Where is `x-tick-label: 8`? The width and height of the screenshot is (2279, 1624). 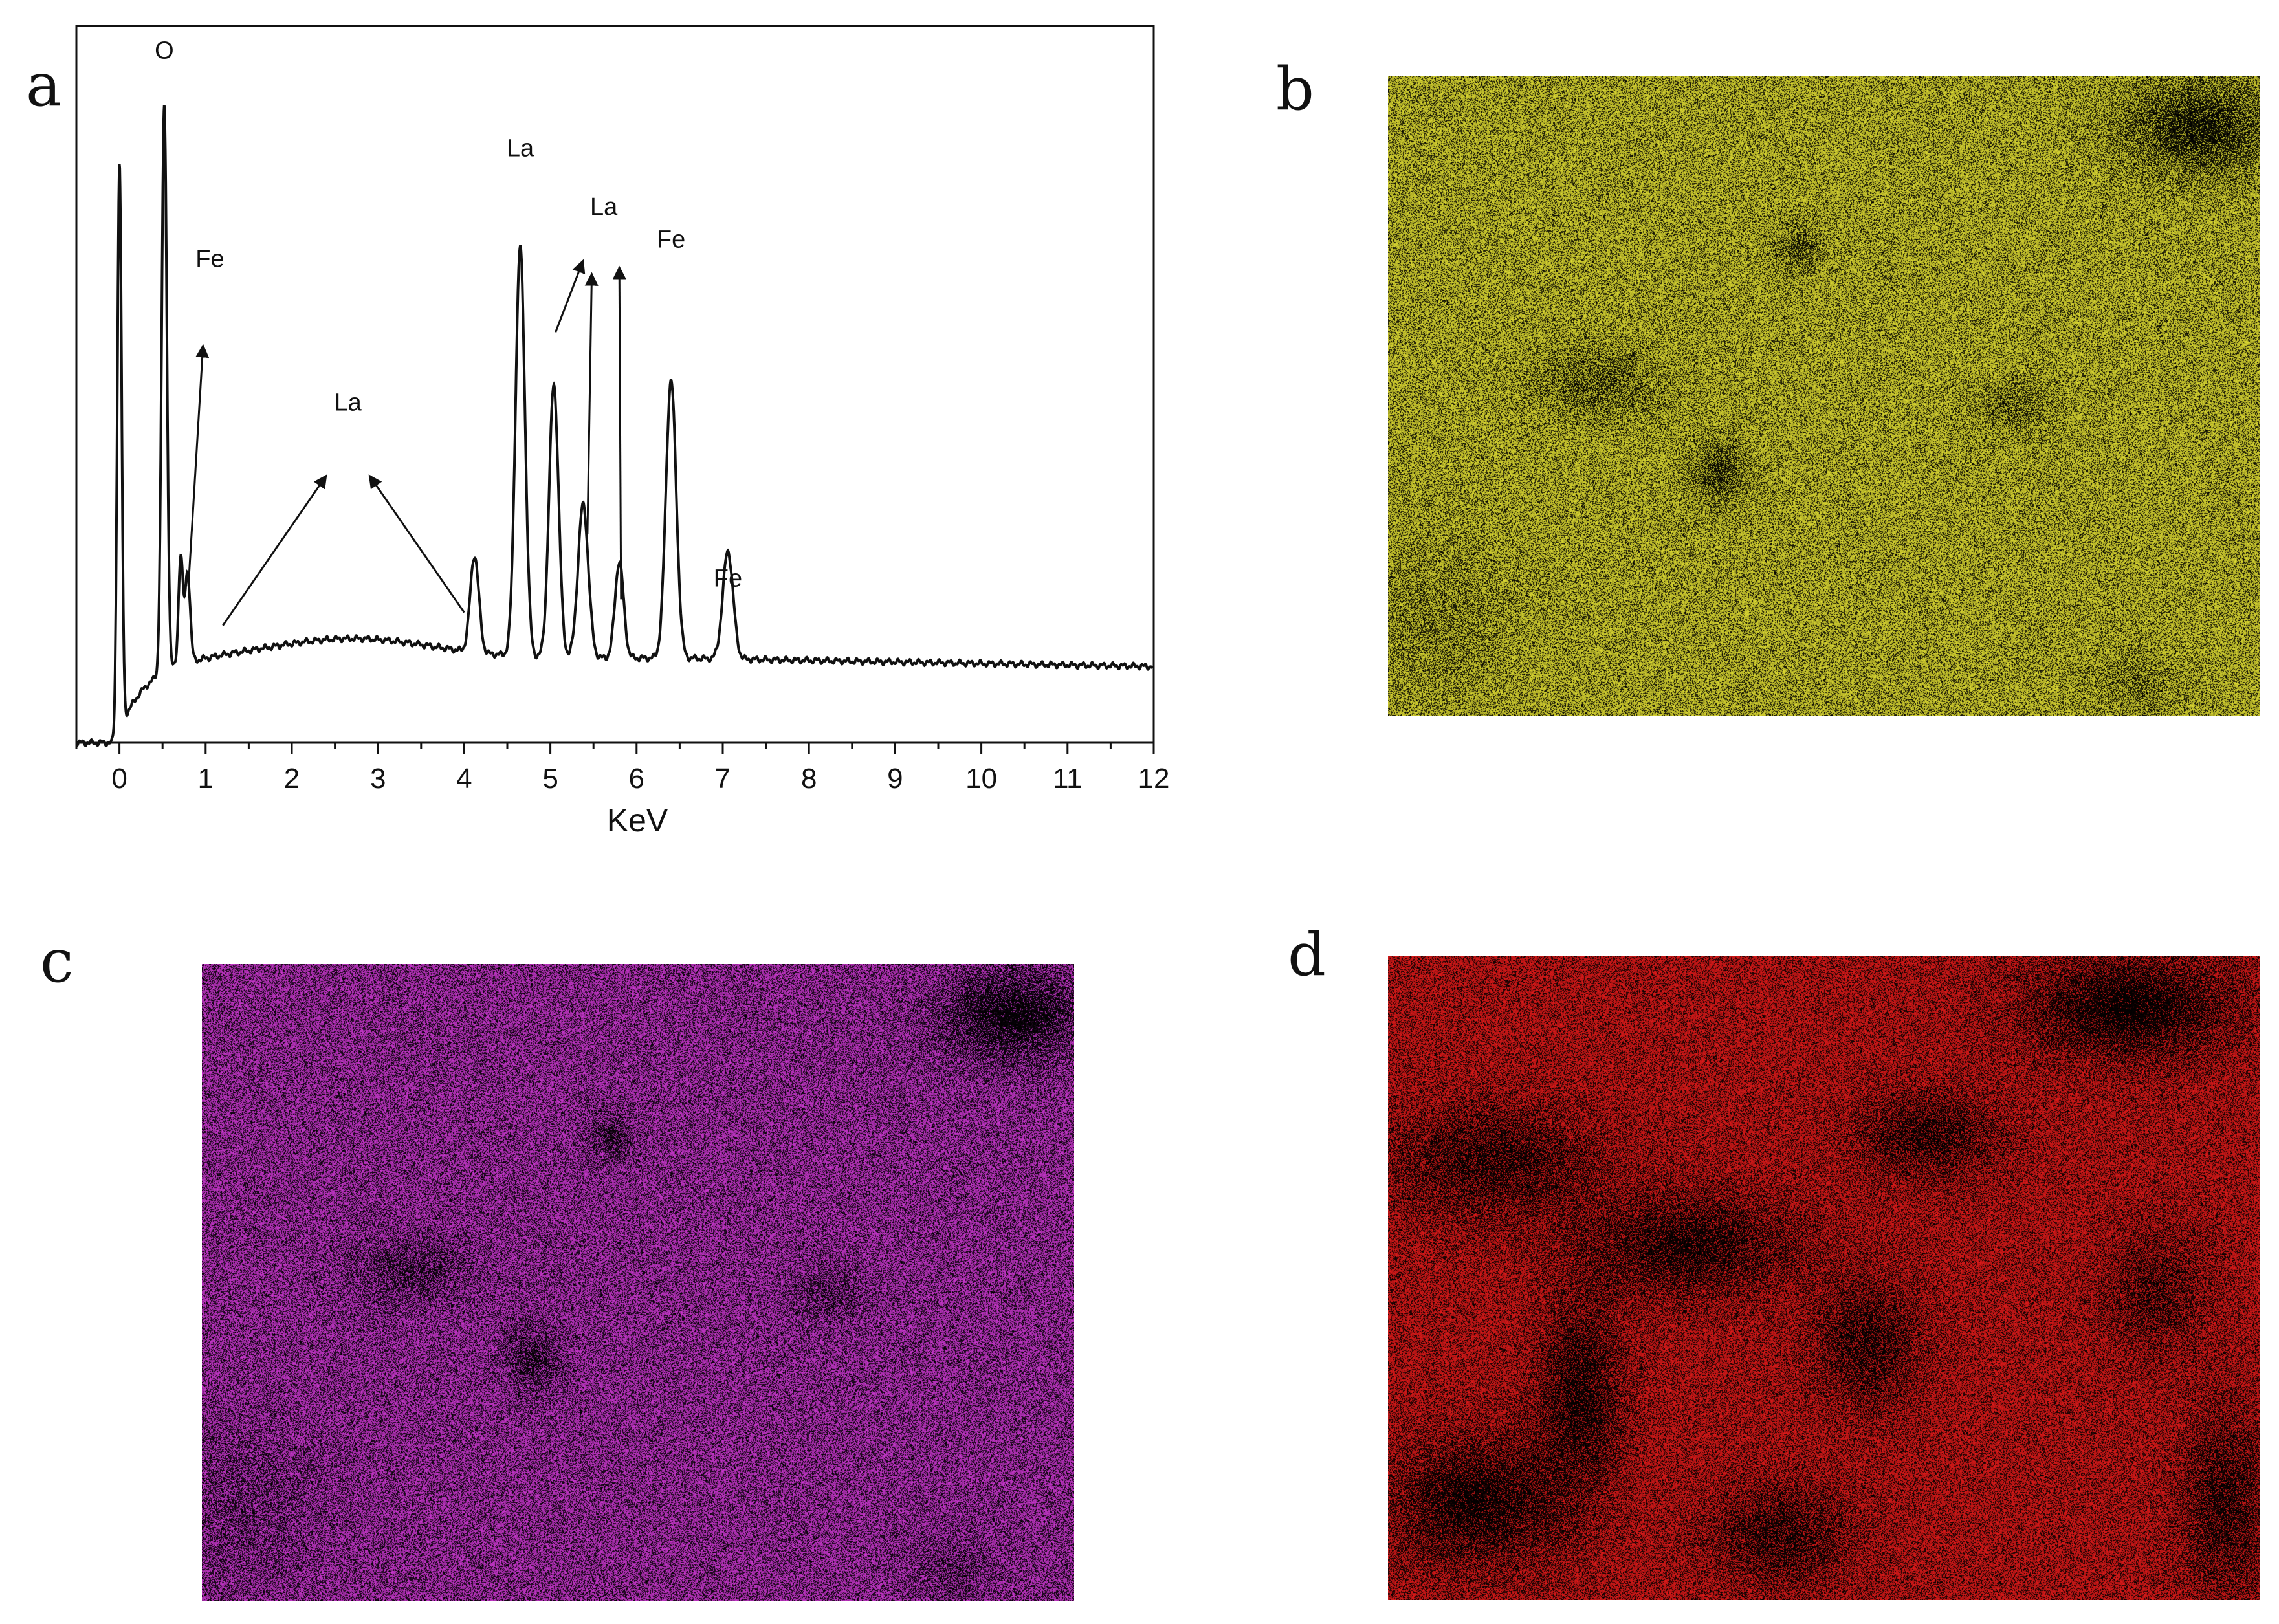
x-tick-label: 8 is located at coordinates (809, 779).